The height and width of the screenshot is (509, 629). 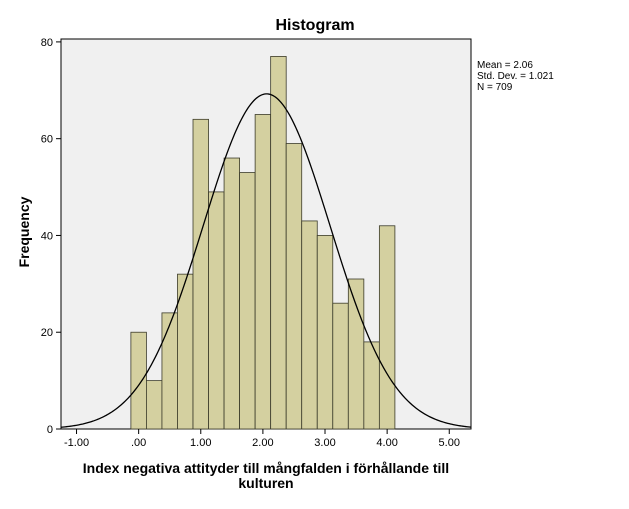 What do you see at coordinates (47, 43) in the screenshot?
I see `y-tick-label: 80` at bounding box center [47, 43].